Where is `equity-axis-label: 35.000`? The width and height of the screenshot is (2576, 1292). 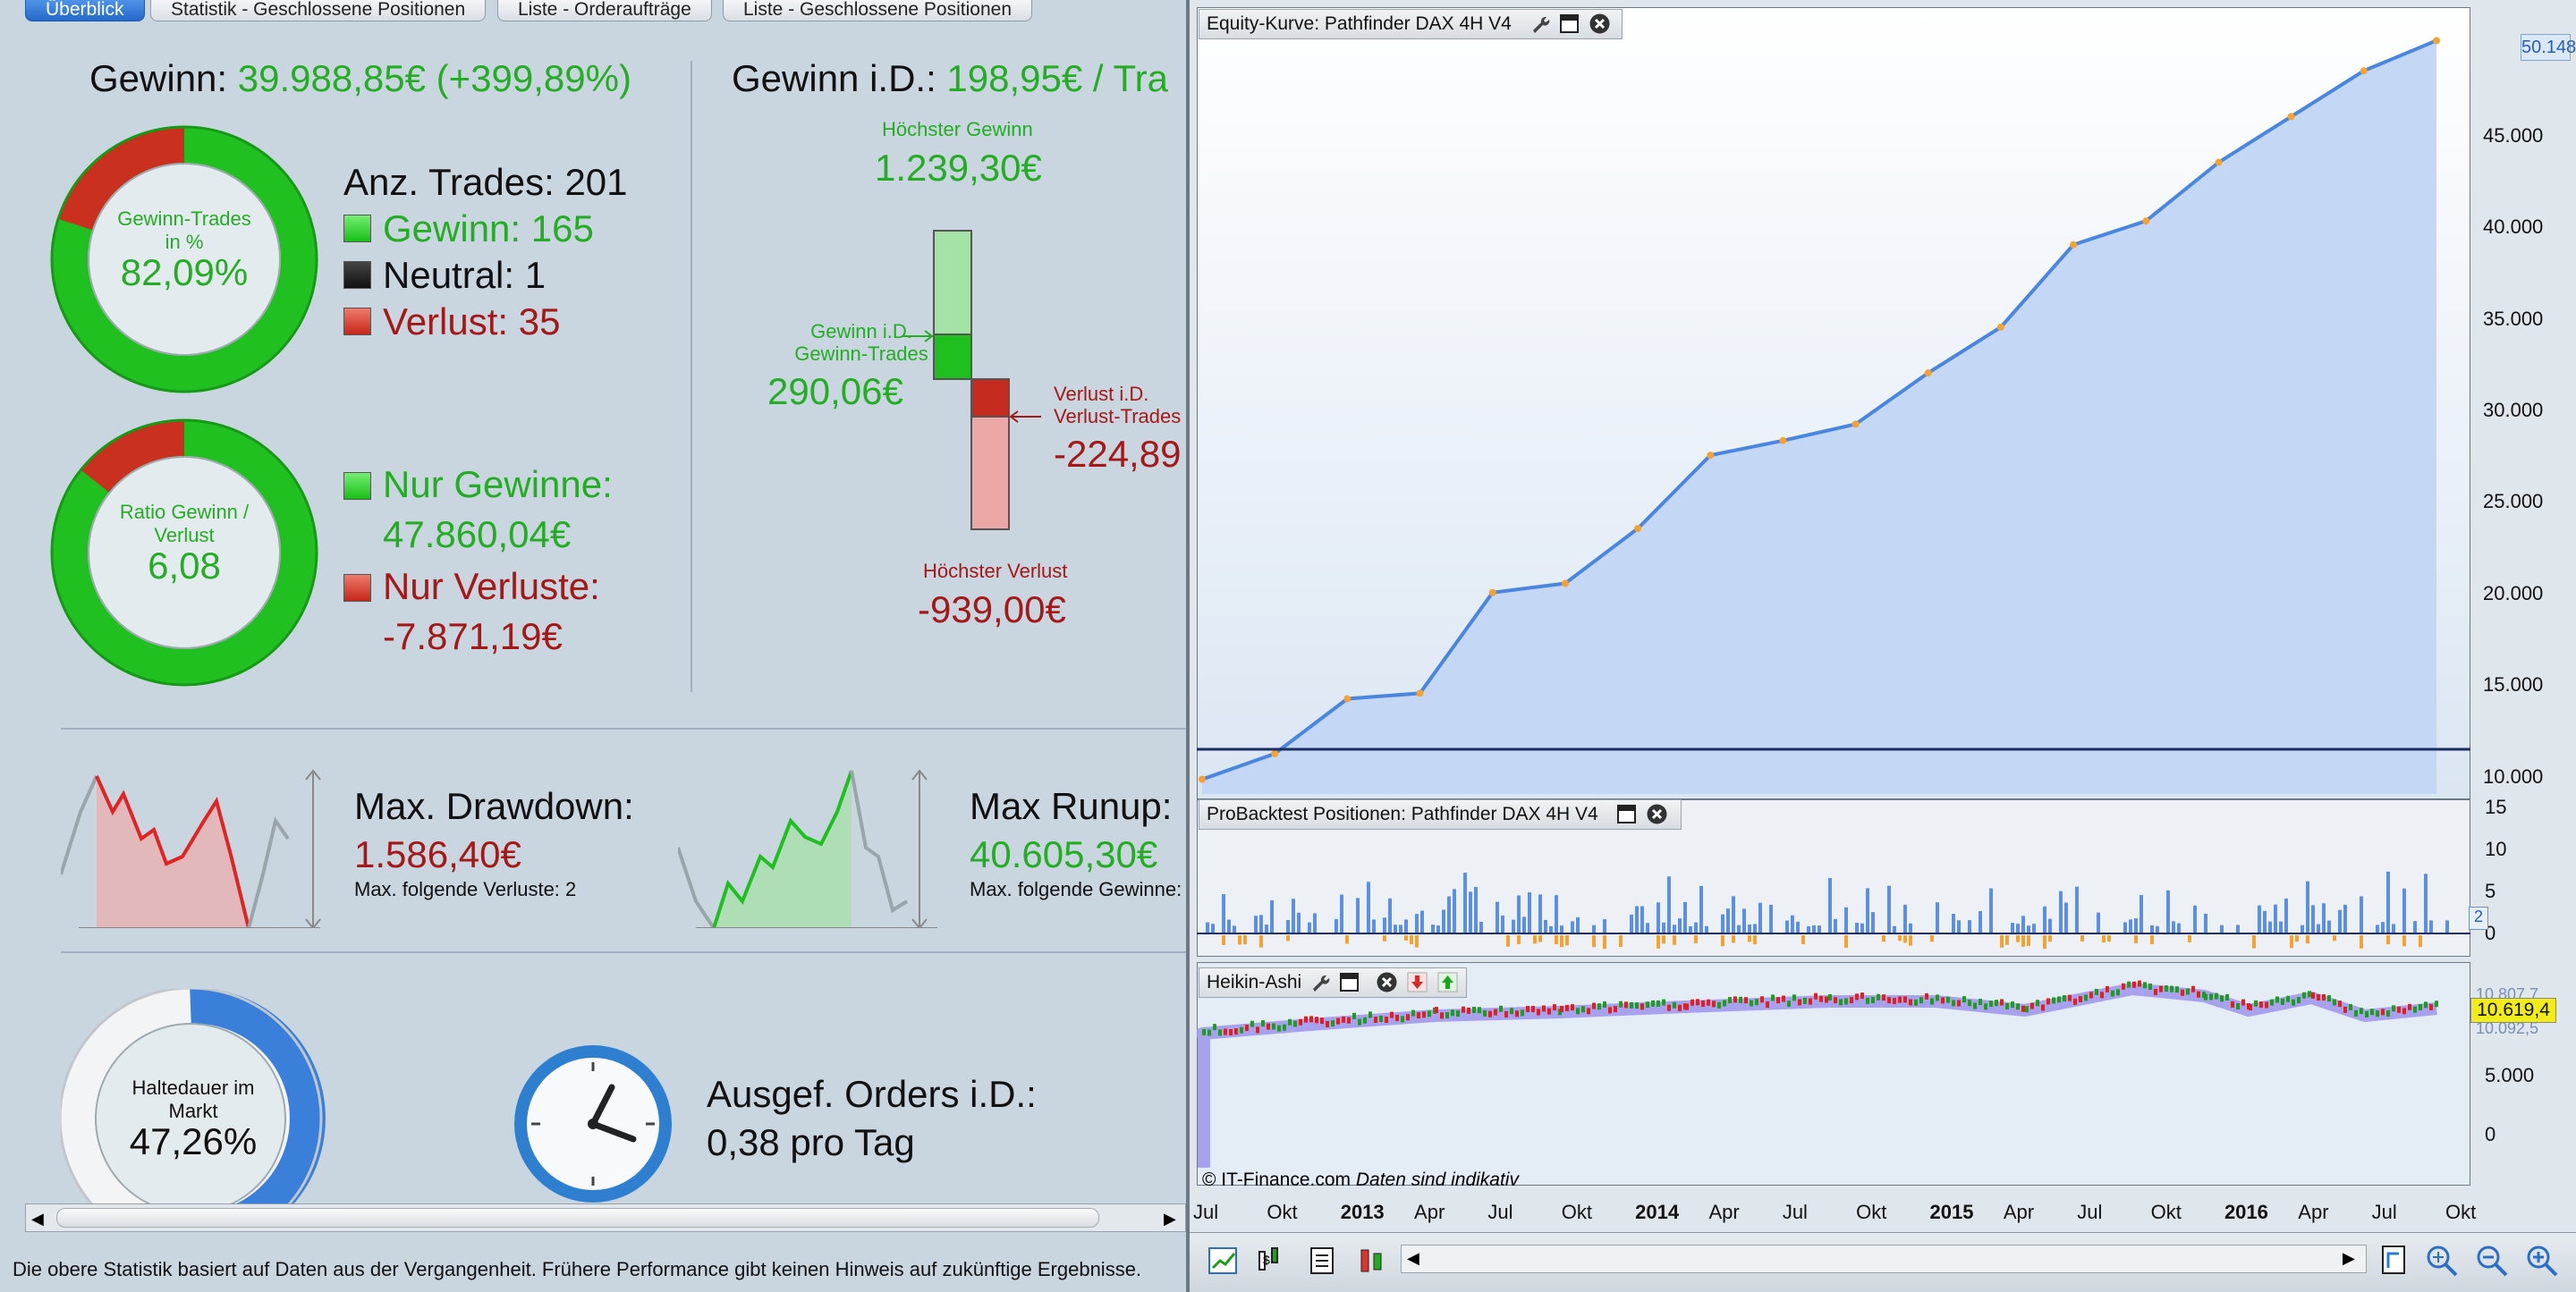
equity-axis-label: 35.000 is located at coordinates (2513, 319).